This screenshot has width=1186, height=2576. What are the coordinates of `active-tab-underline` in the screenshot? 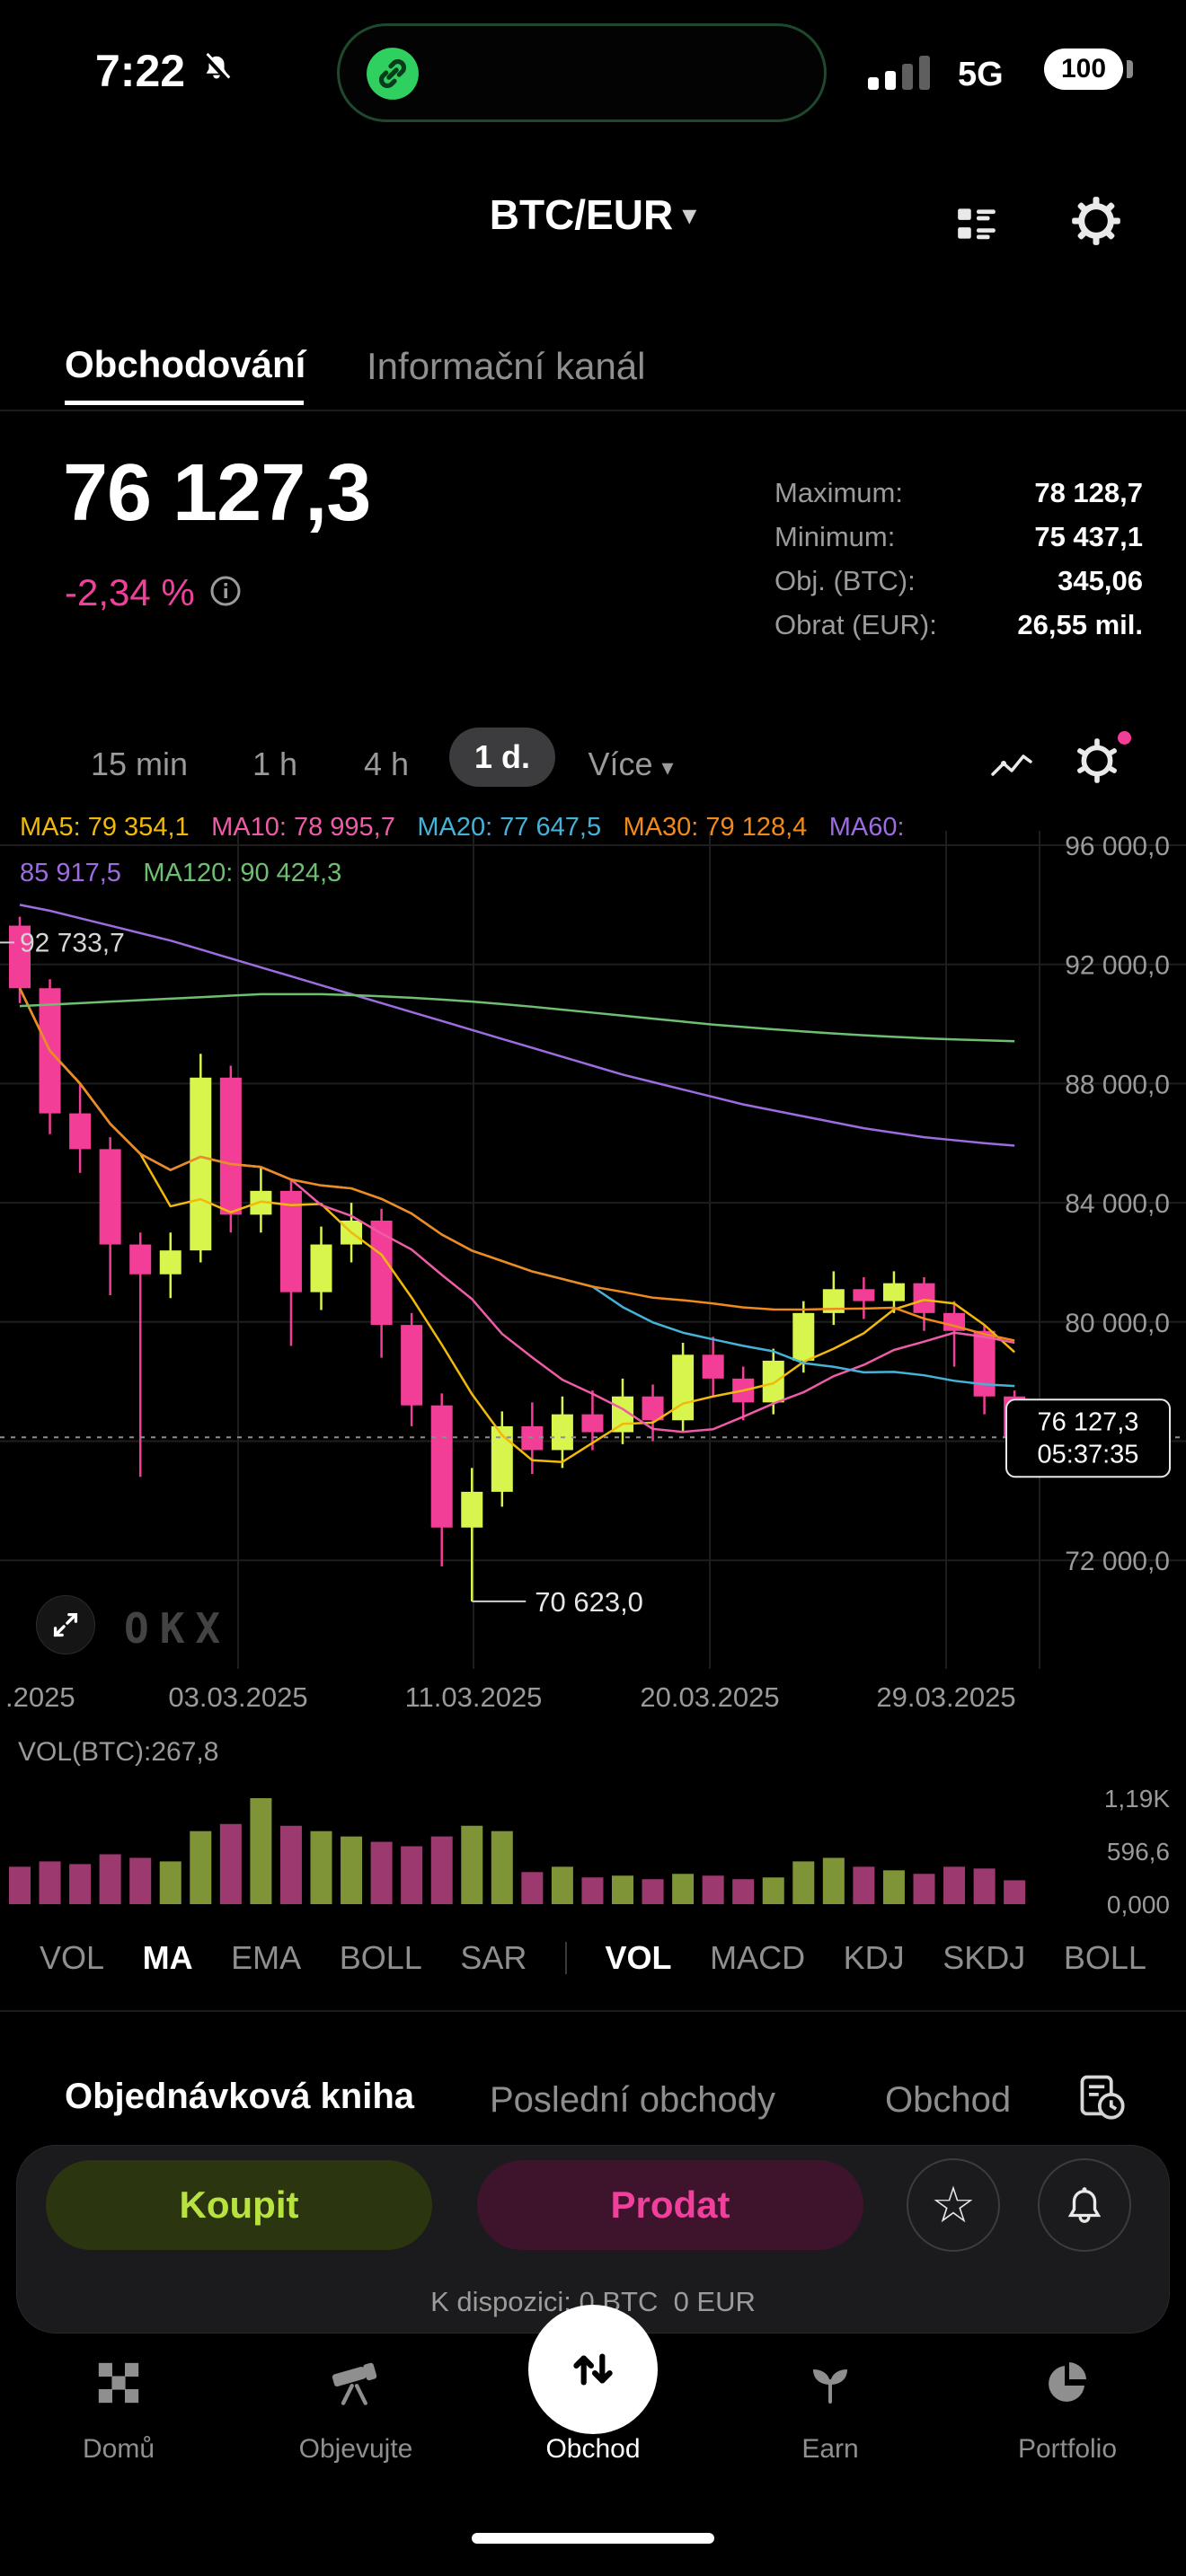 It's located at (184, 403).